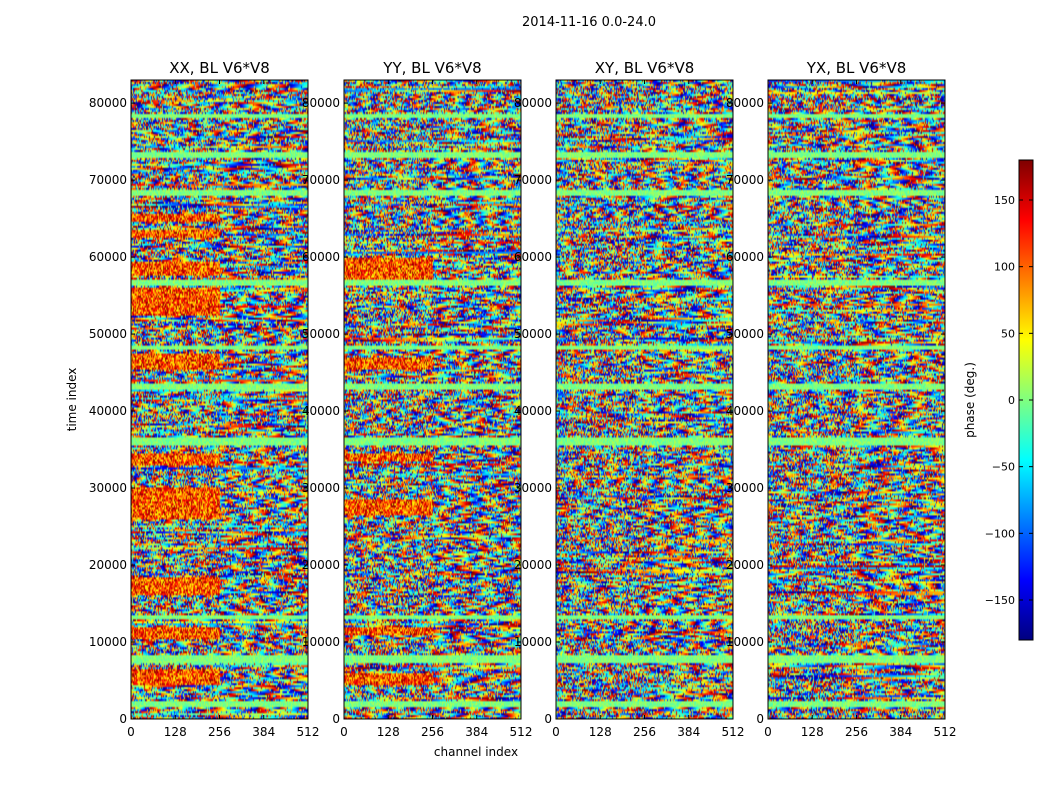  I want to click on panel-title: XX, BL V6*V8, so click(219, 68).